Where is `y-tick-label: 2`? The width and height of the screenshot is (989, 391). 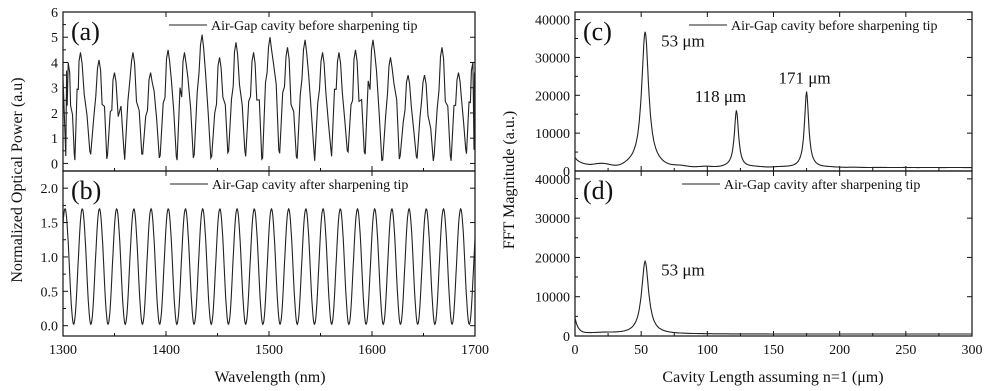
y-tick-label: 2 is located at coordinates (54, 114).